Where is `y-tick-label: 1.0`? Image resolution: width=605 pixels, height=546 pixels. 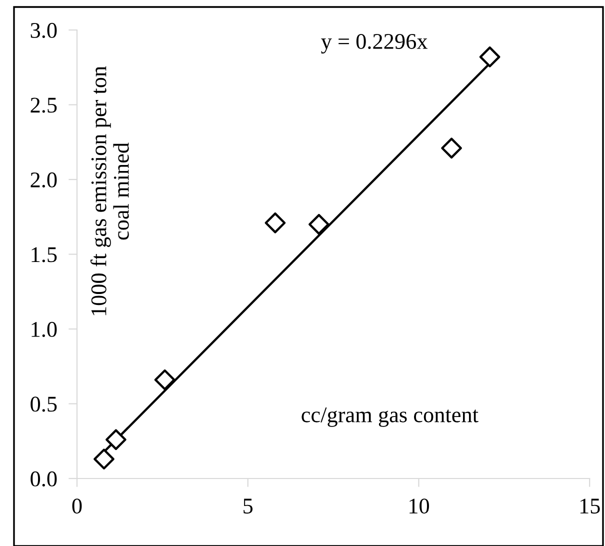 y-tick-label: 1.0 is located at coordinates (44, 330).